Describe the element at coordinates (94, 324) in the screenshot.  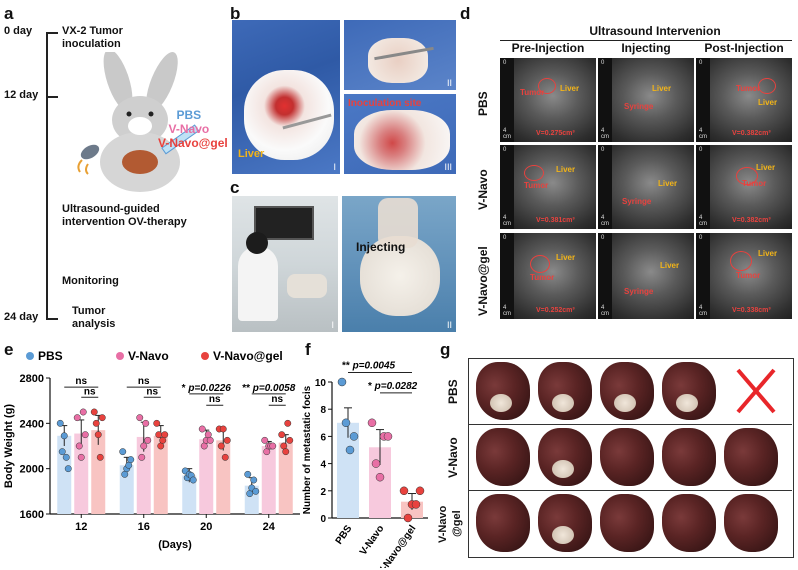
I see `step4-line2: analysis` at that location.